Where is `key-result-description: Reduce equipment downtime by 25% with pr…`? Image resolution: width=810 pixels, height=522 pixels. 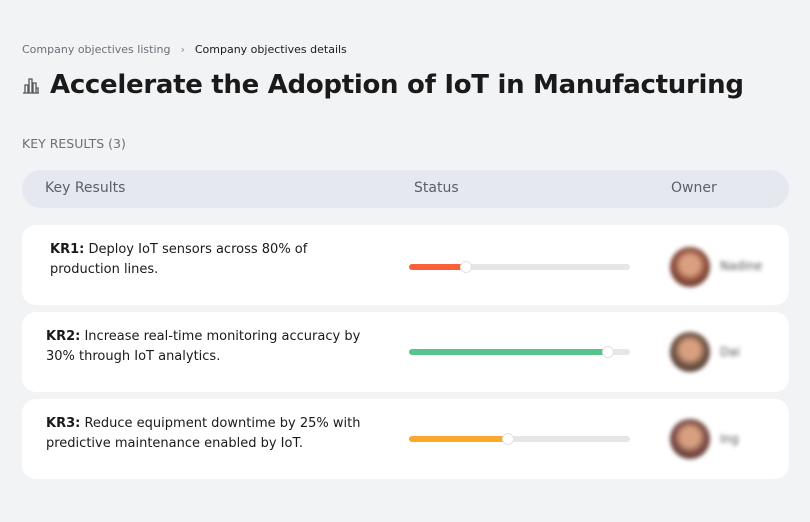
key-result-description: Reduce equipment downtime by 25% with pr… is located at coordinates (203, 433).